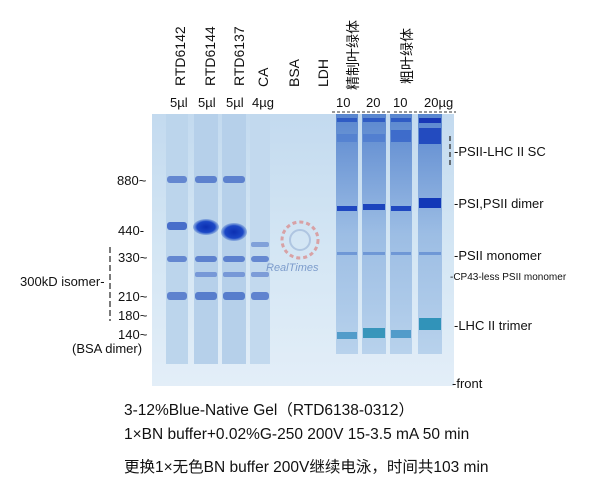  What do you see at coordinates (343, 102) in the screenshot?
I see `amount-label-refined-10: 10` at bounding box center [343, 102].